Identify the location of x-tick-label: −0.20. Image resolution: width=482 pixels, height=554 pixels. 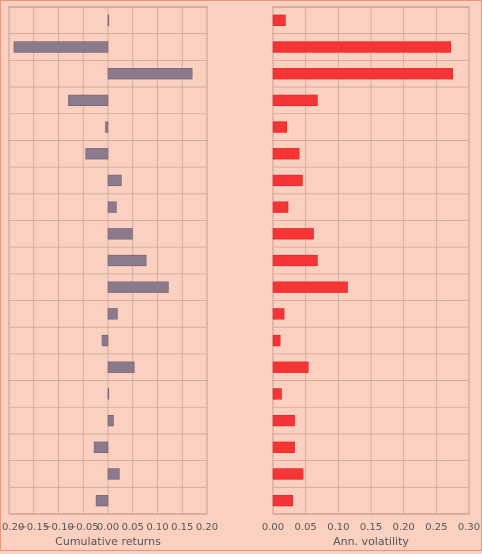
(12, 527).